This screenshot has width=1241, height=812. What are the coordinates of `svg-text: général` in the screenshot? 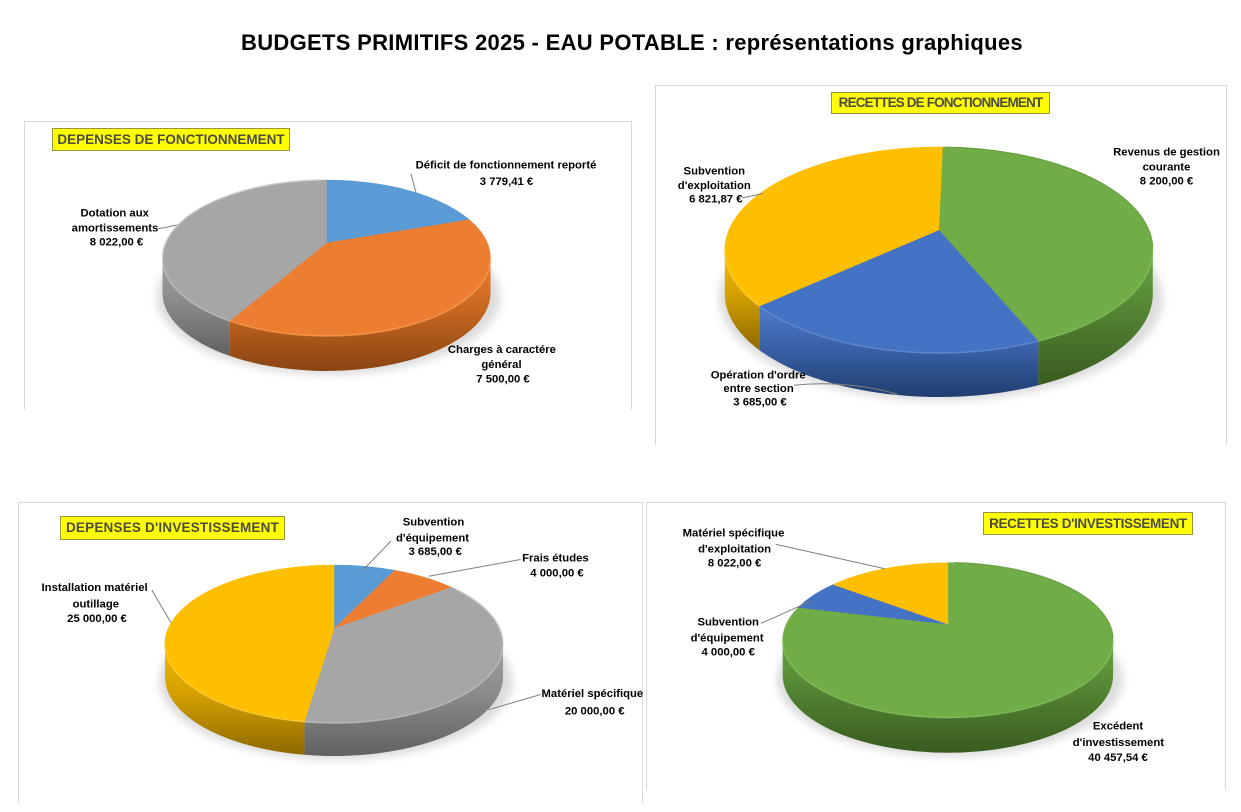 It's located at (501, 365).